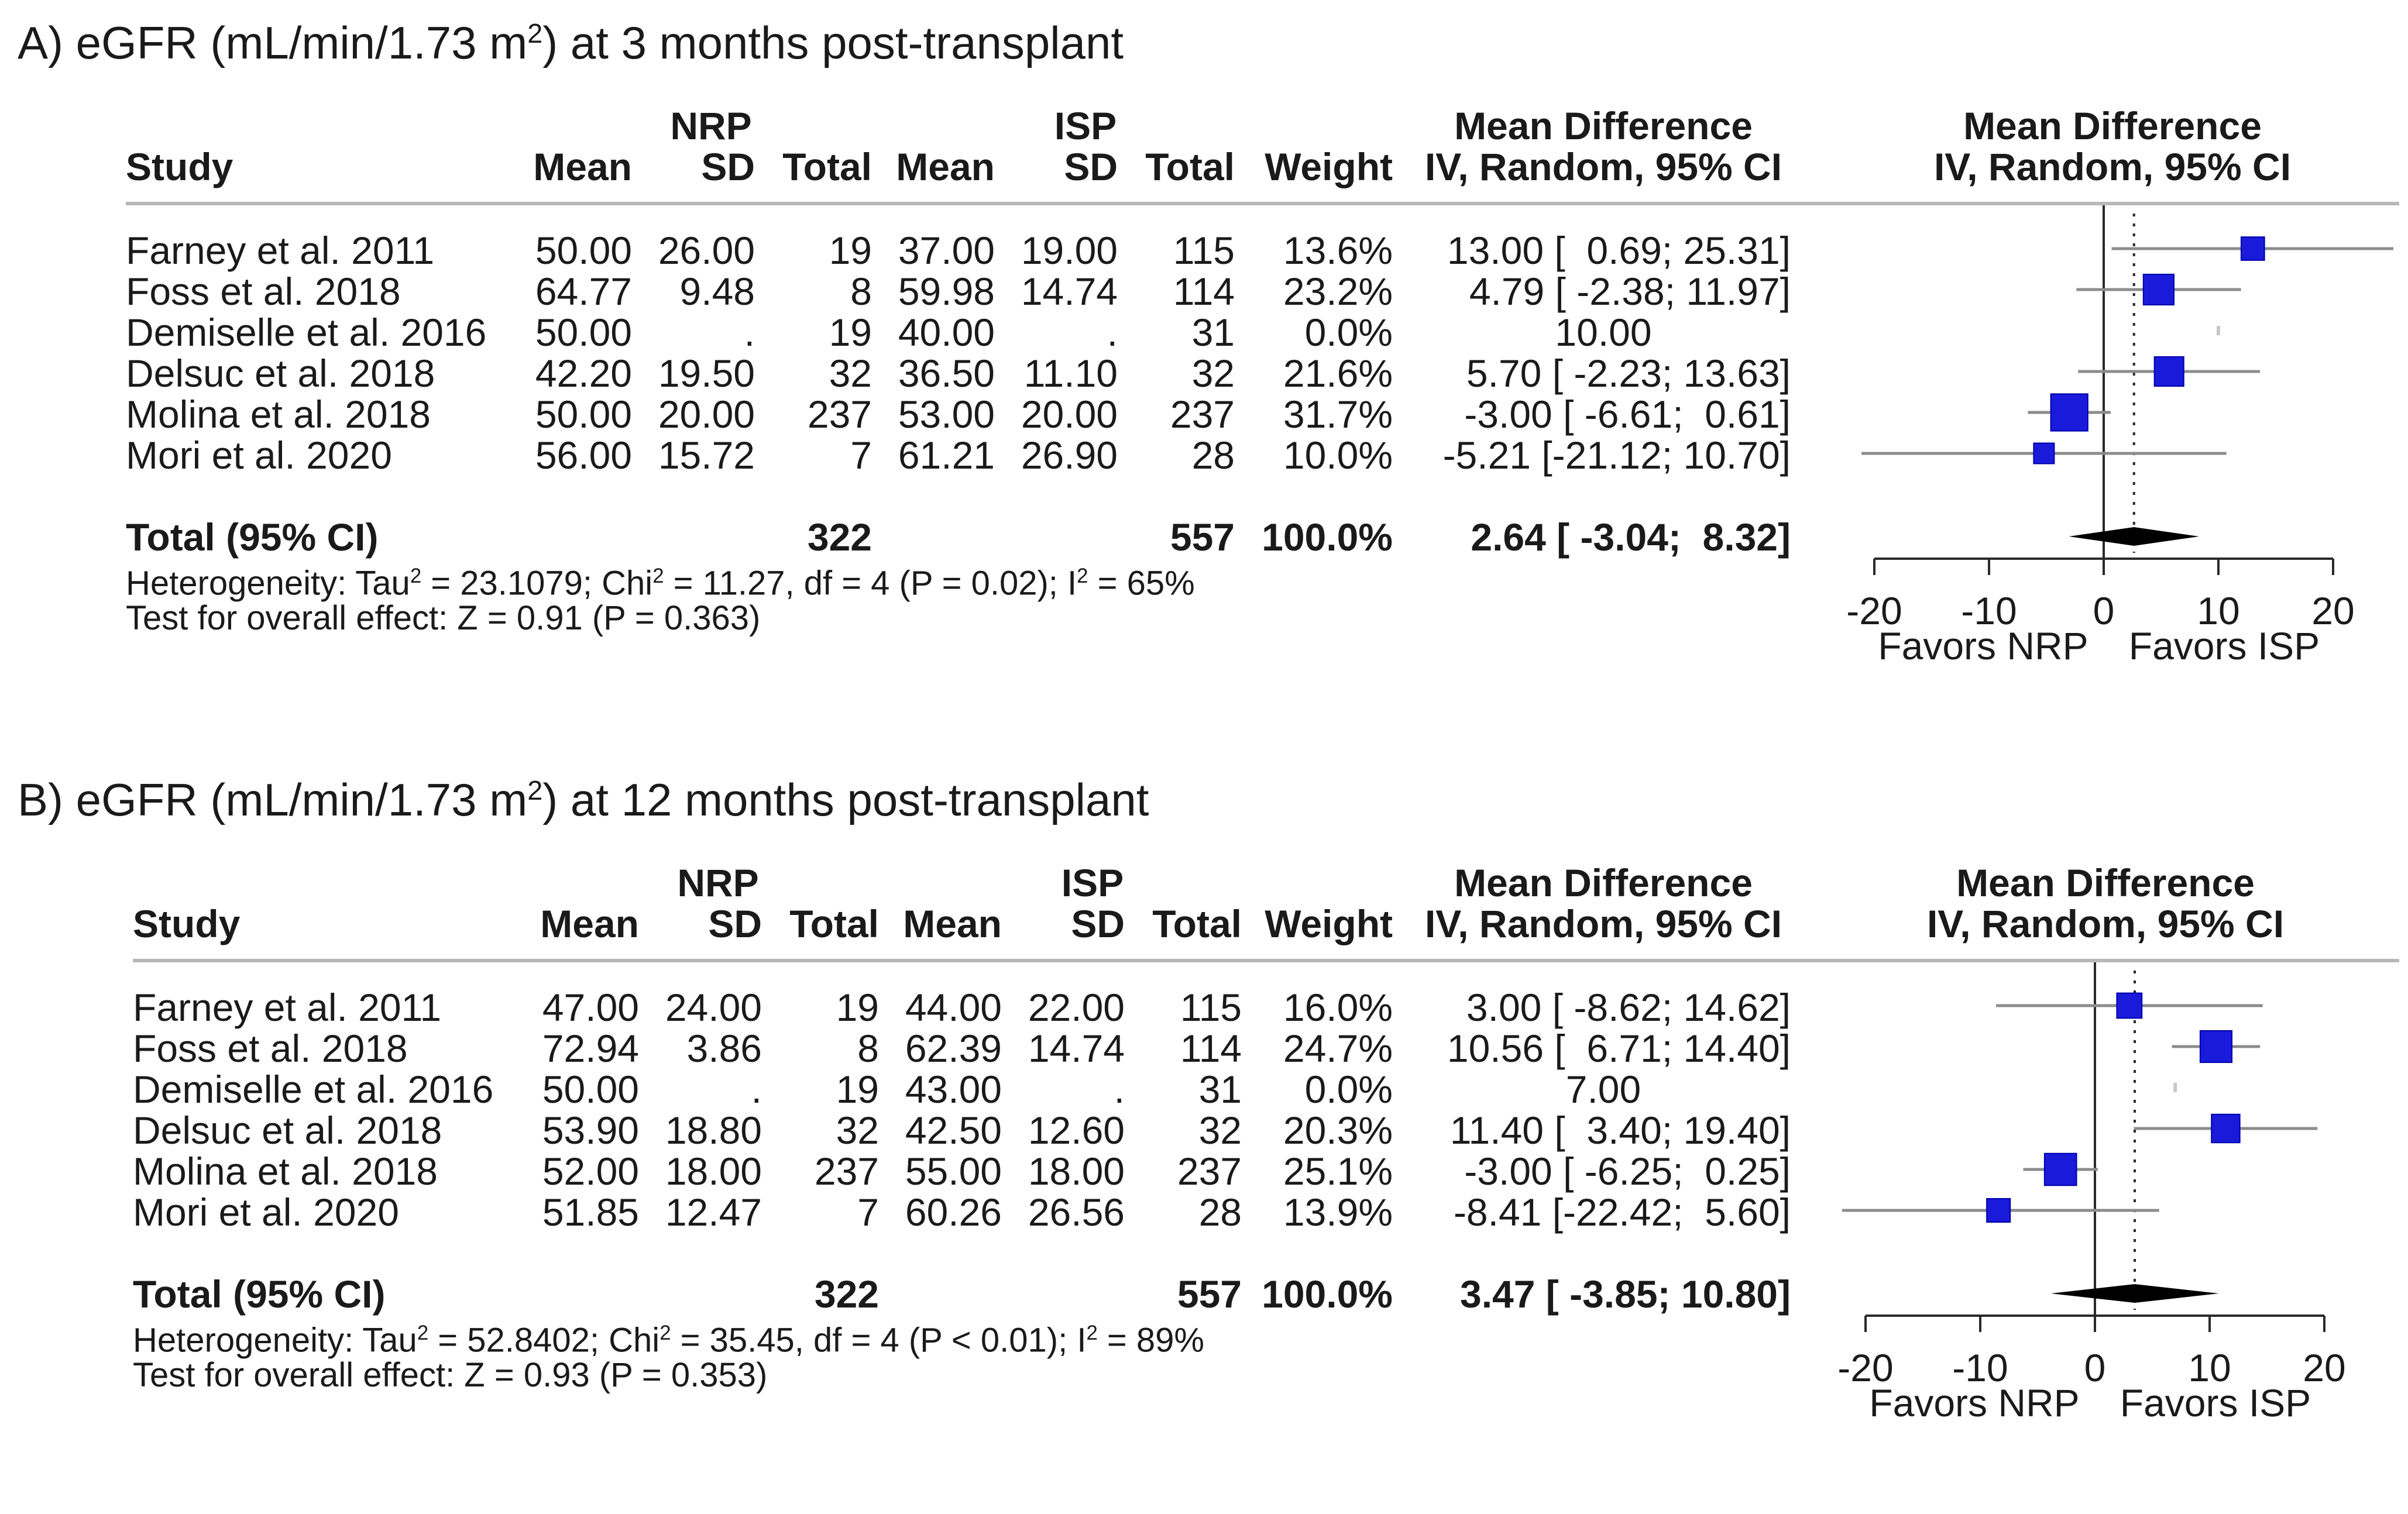  I want to click on isp-mean: 36.50, so click(946, 373).